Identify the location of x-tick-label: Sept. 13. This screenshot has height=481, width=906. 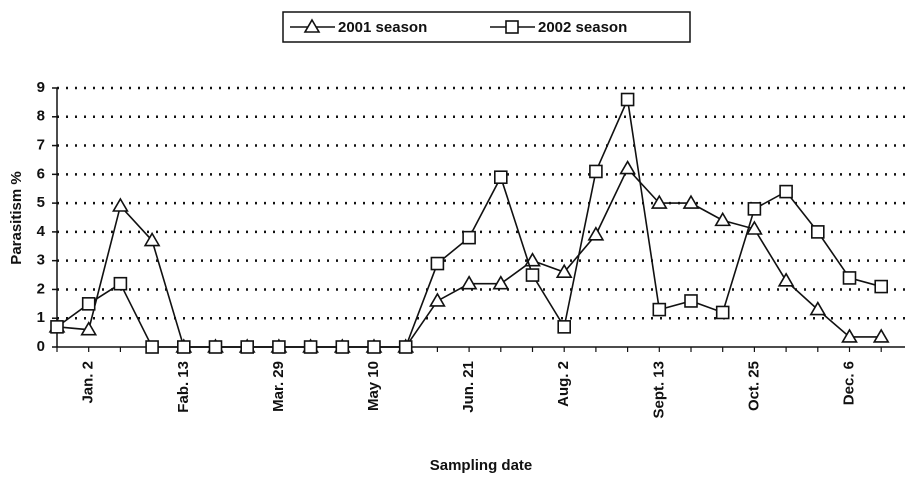
(658, 390).